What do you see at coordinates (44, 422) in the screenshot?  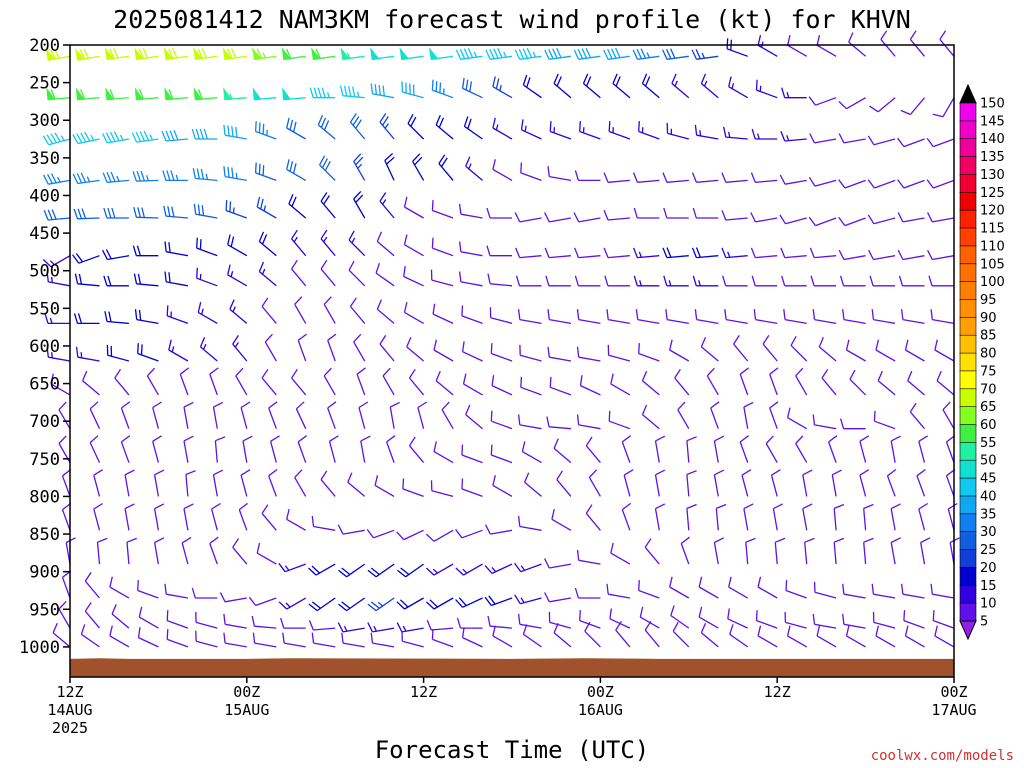 I see `pressure-tick-label: 700` at bounding box center [44, 422].